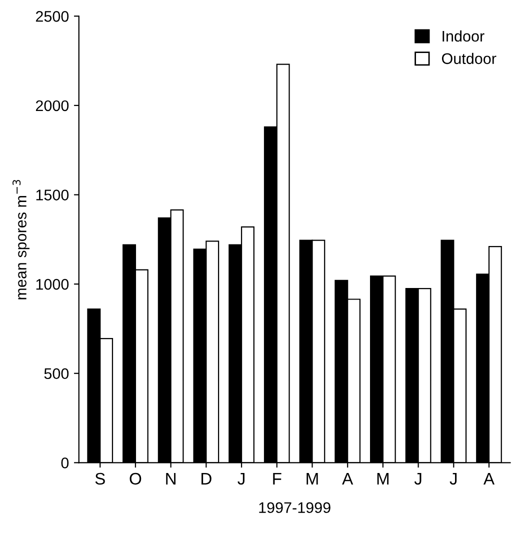 Image resolution: width=526 pixels, height=538 pixels. What do you see at coordinates (56, 374) in the screenshot?
I see `y-tick-label: 500` at bounding box center [56, 374].